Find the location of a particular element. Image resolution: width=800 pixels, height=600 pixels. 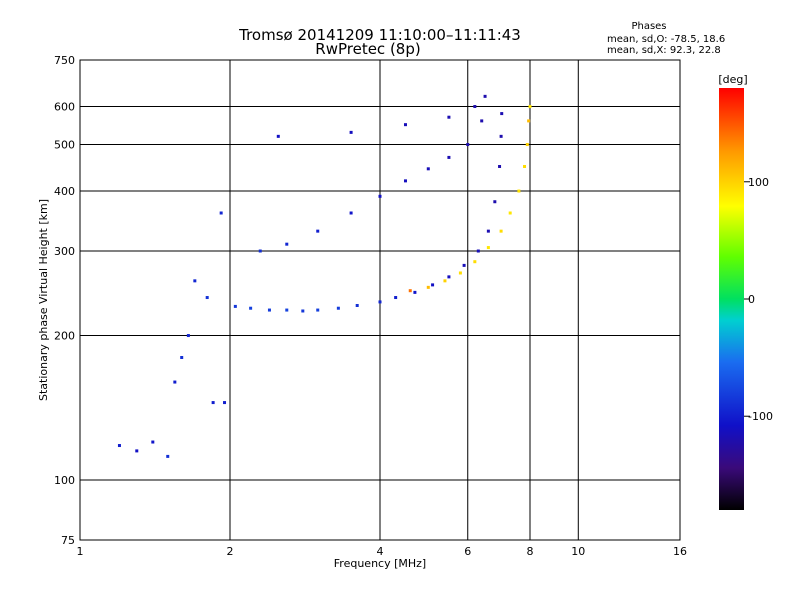

phase-stats-header: Phases is located at coordinates (648, 26).